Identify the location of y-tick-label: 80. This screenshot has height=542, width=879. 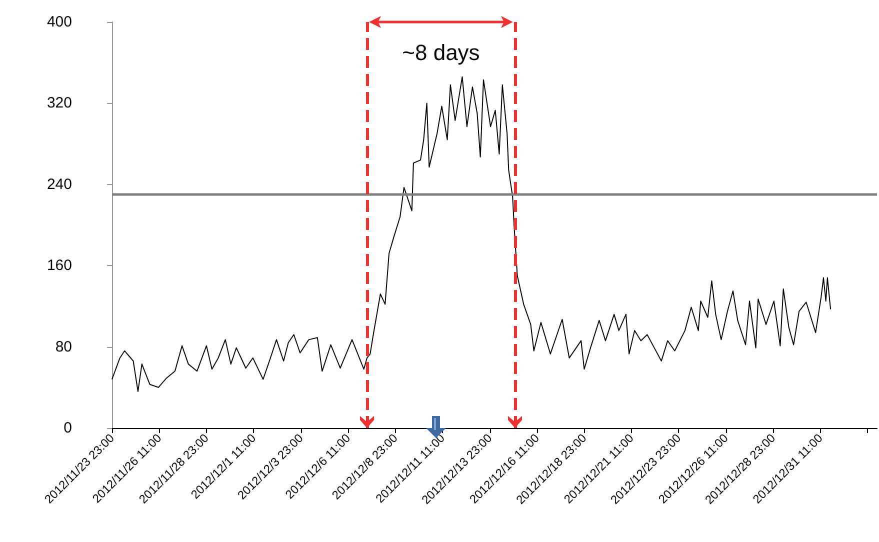
(63, 347).